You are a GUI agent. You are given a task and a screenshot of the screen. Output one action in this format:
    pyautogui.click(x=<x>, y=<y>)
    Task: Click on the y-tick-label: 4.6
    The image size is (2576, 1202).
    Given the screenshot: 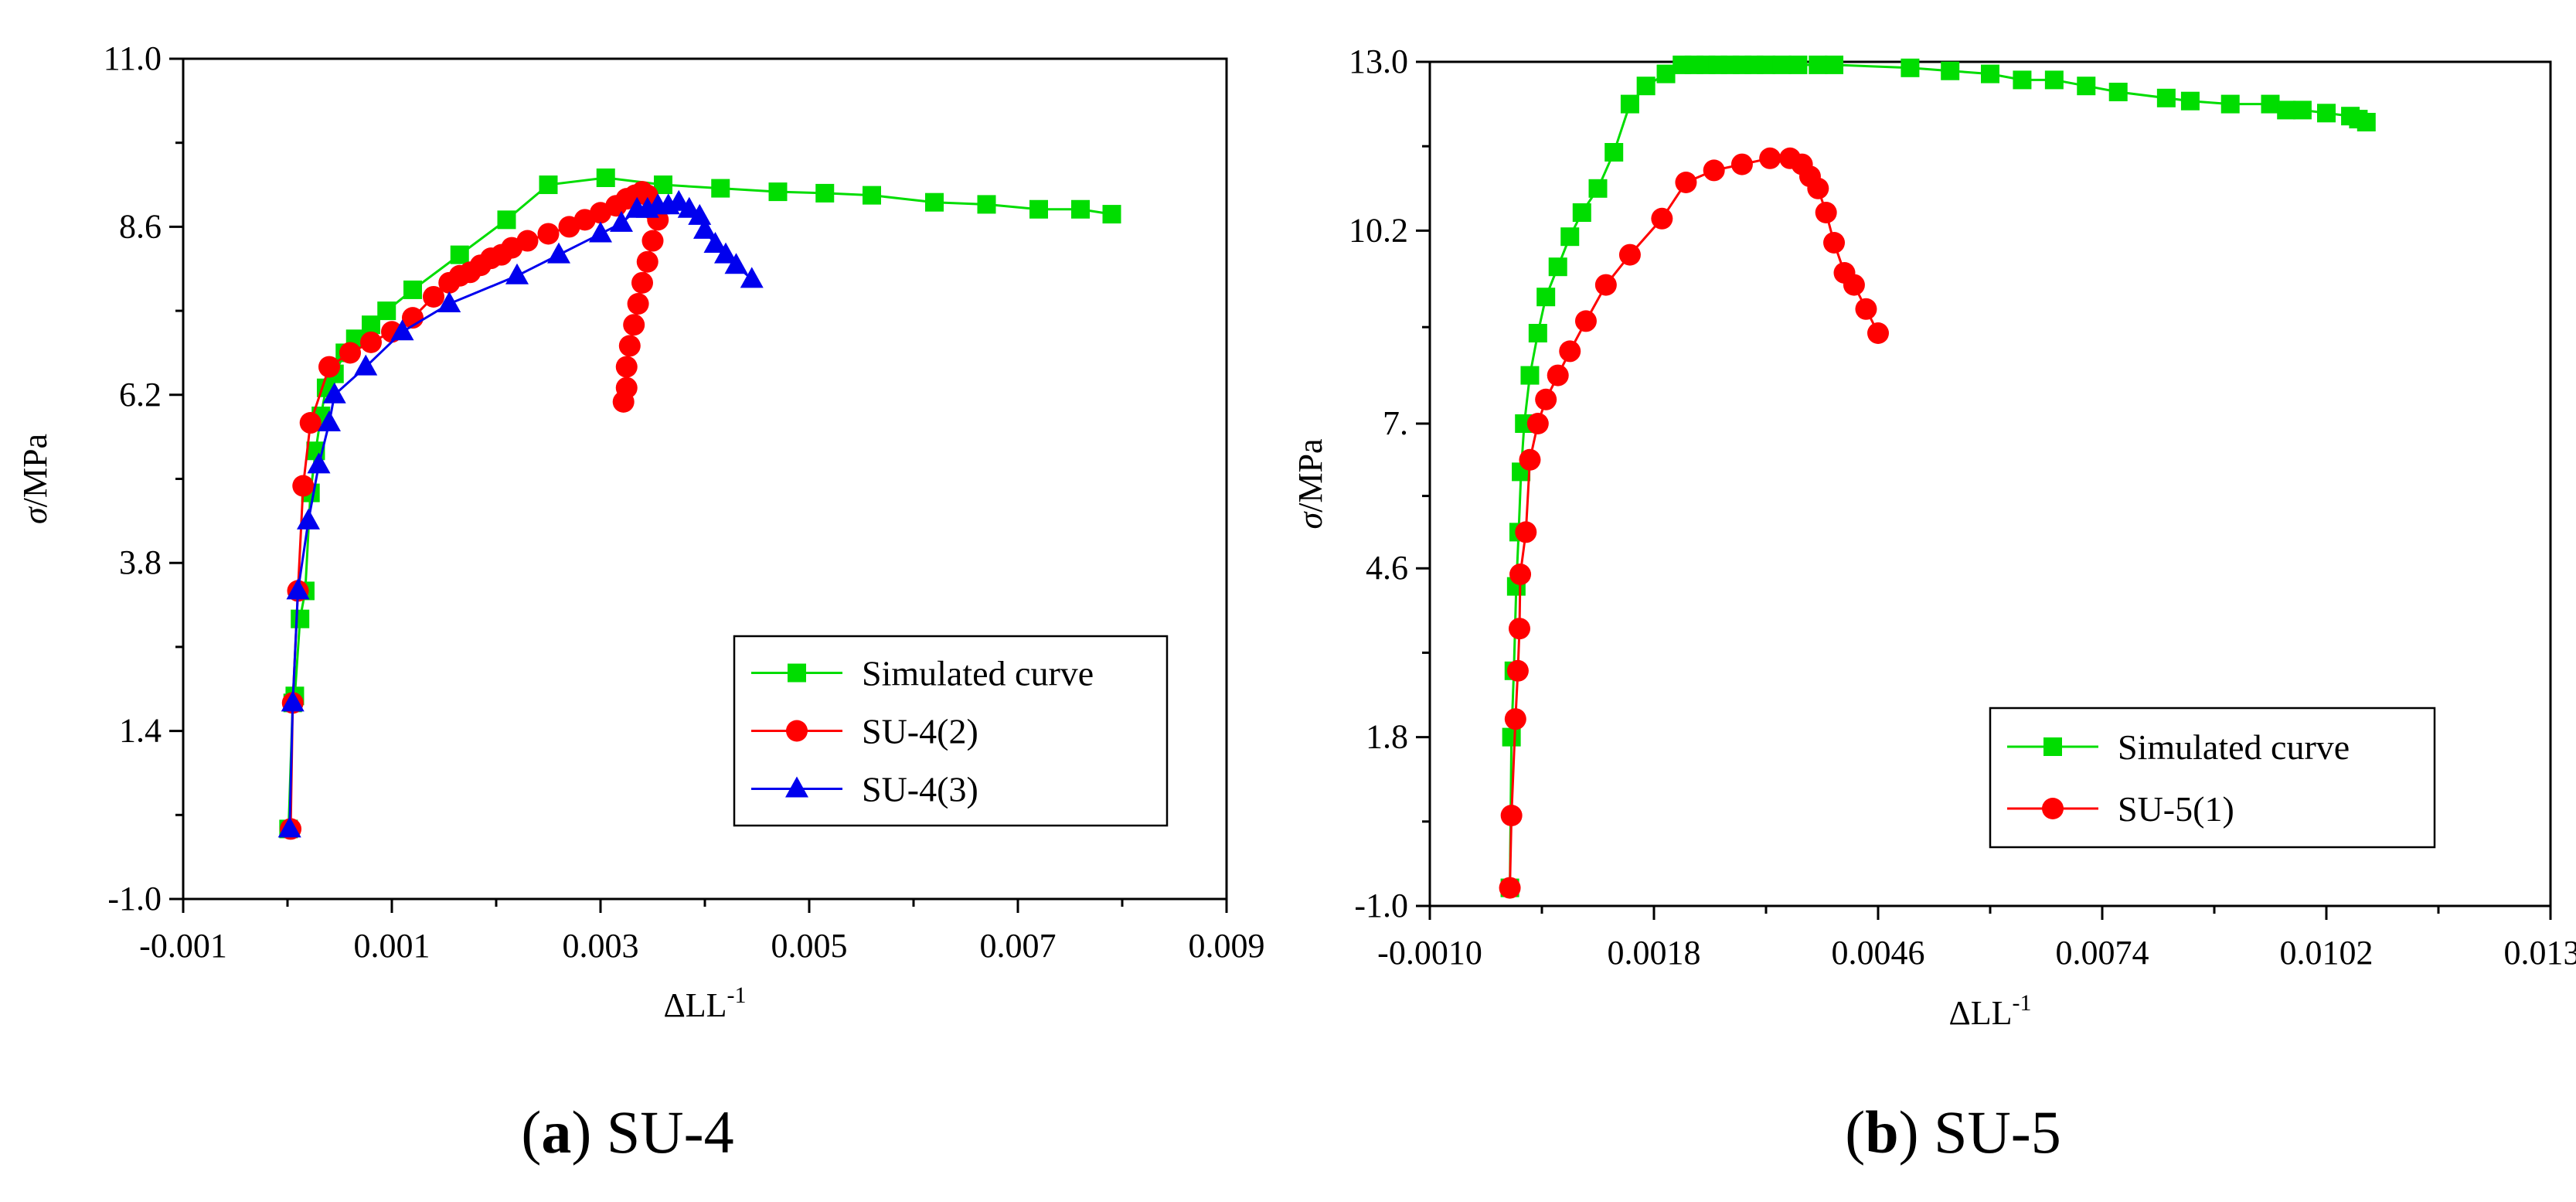 What is the action you would take?
    pyautogui.click(x=1387, y=568)
    